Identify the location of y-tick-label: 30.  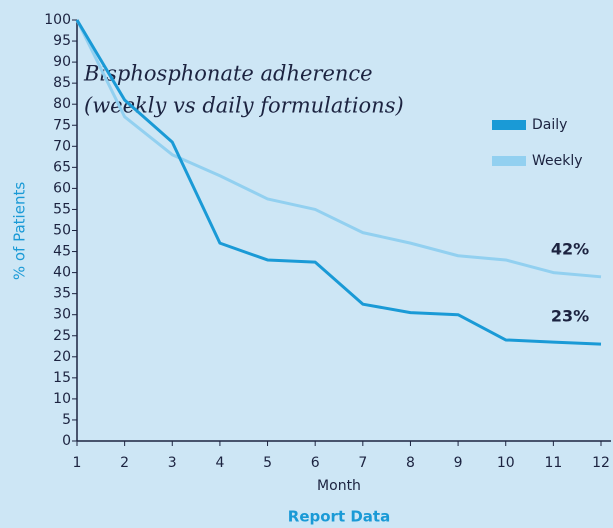
(62, 315).